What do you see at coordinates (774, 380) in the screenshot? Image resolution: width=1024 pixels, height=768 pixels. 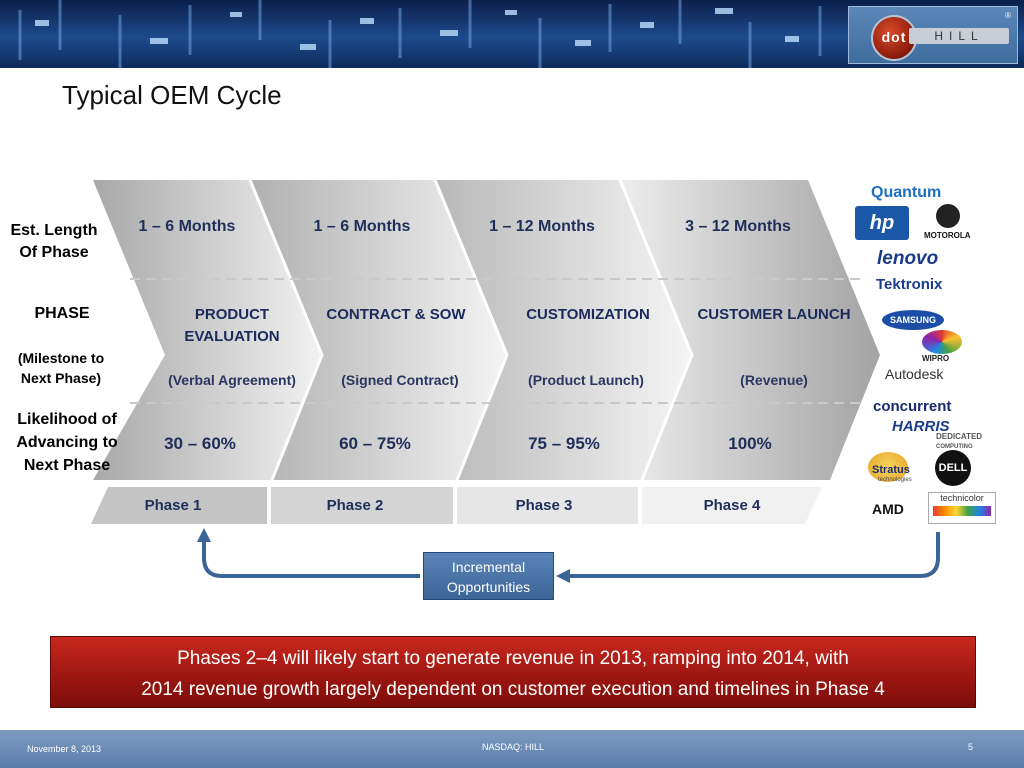 I see `phase-4-milestone: (Revenue)` at bounding box center [774, 380].